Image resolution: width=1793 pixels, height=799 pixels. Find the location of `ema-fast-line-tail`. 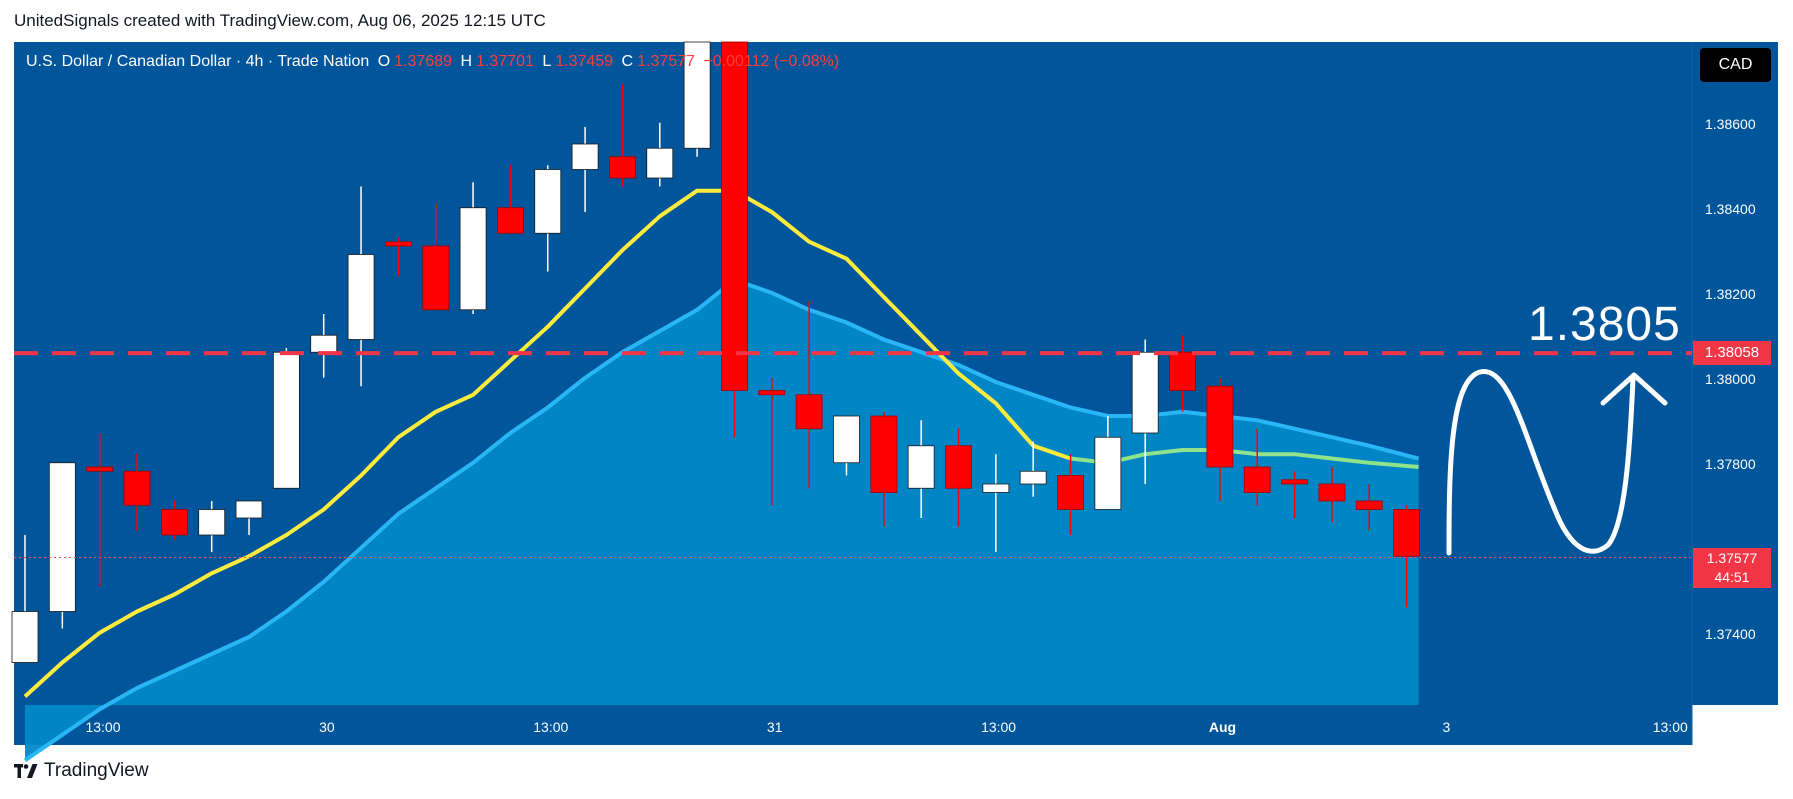

ema-fast-line-tail is located at coordinates (1244, 458).